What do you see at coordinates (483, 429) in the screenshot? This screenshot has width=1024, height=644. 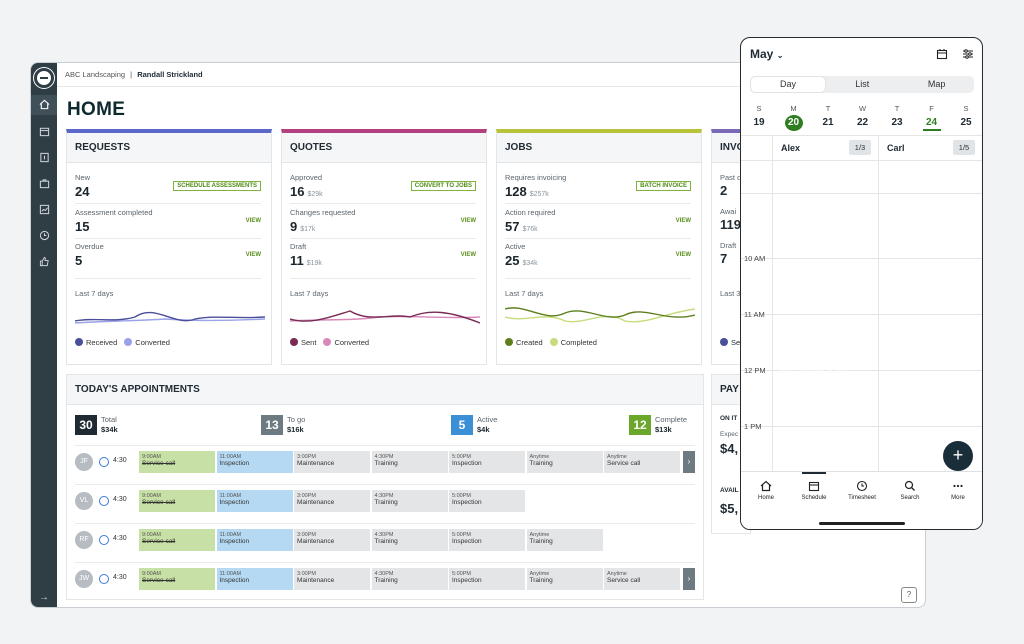 I see `stat-amount: $4k` at bounding box center [483, 429].